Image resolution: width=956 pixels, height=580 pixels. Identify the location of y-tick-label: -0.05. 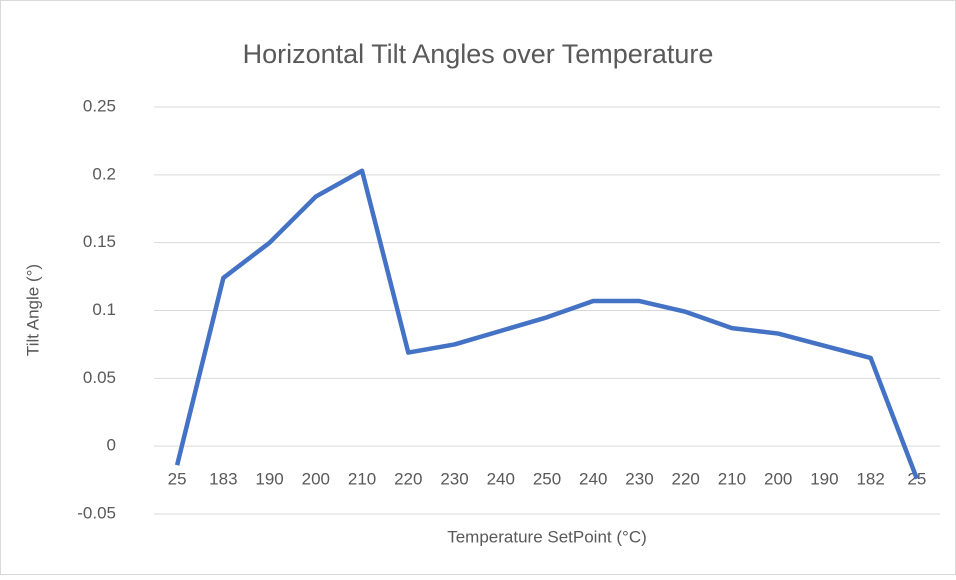
(96, 512).